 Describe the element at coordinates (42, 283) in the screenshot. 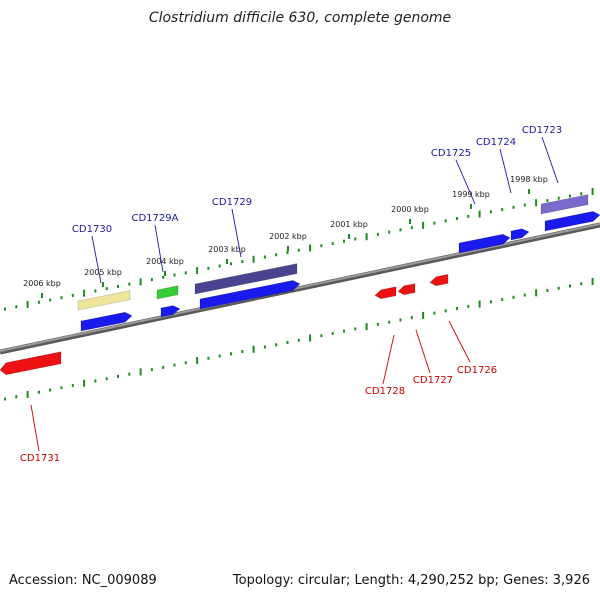

I see `scale-label: 2006 kbp` at that location.